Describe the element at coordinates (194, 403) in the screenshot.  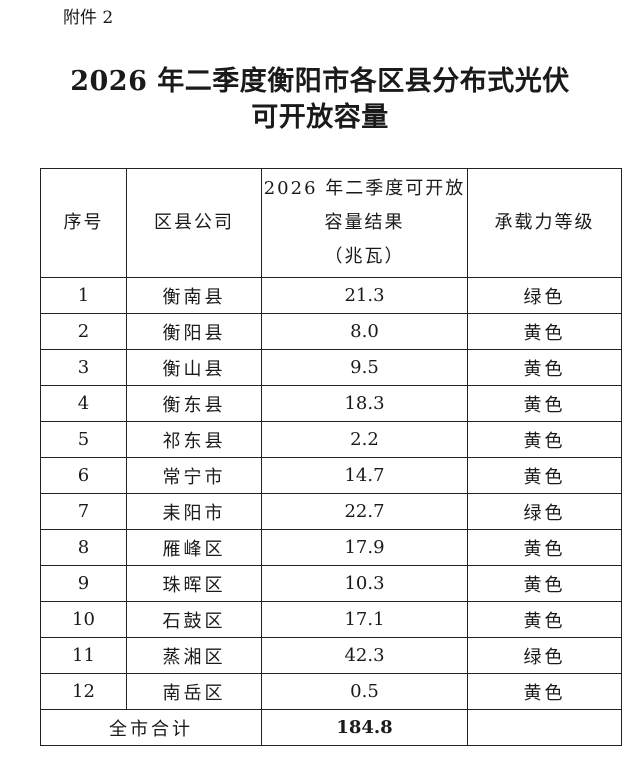
I see `row-county: 衡东县` at that location.